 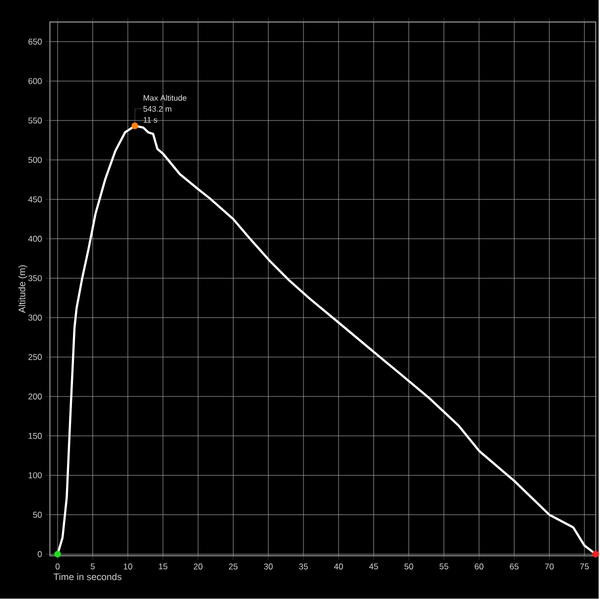 I want to click on x-tick-label: 45, so click(x=373, y=567).